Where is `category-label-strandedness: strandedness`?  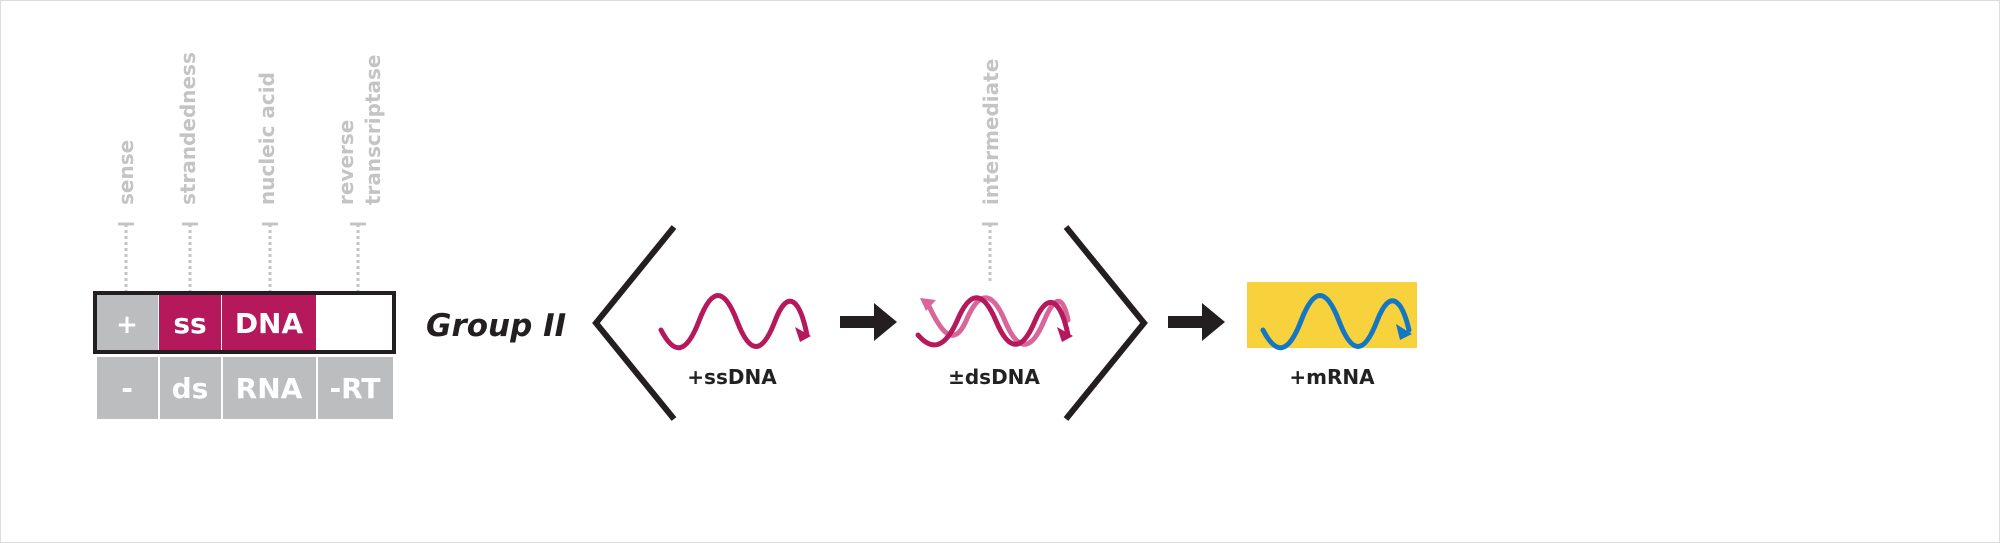 category-label-strandedness: strandedness is located at coordinates (188, 128).